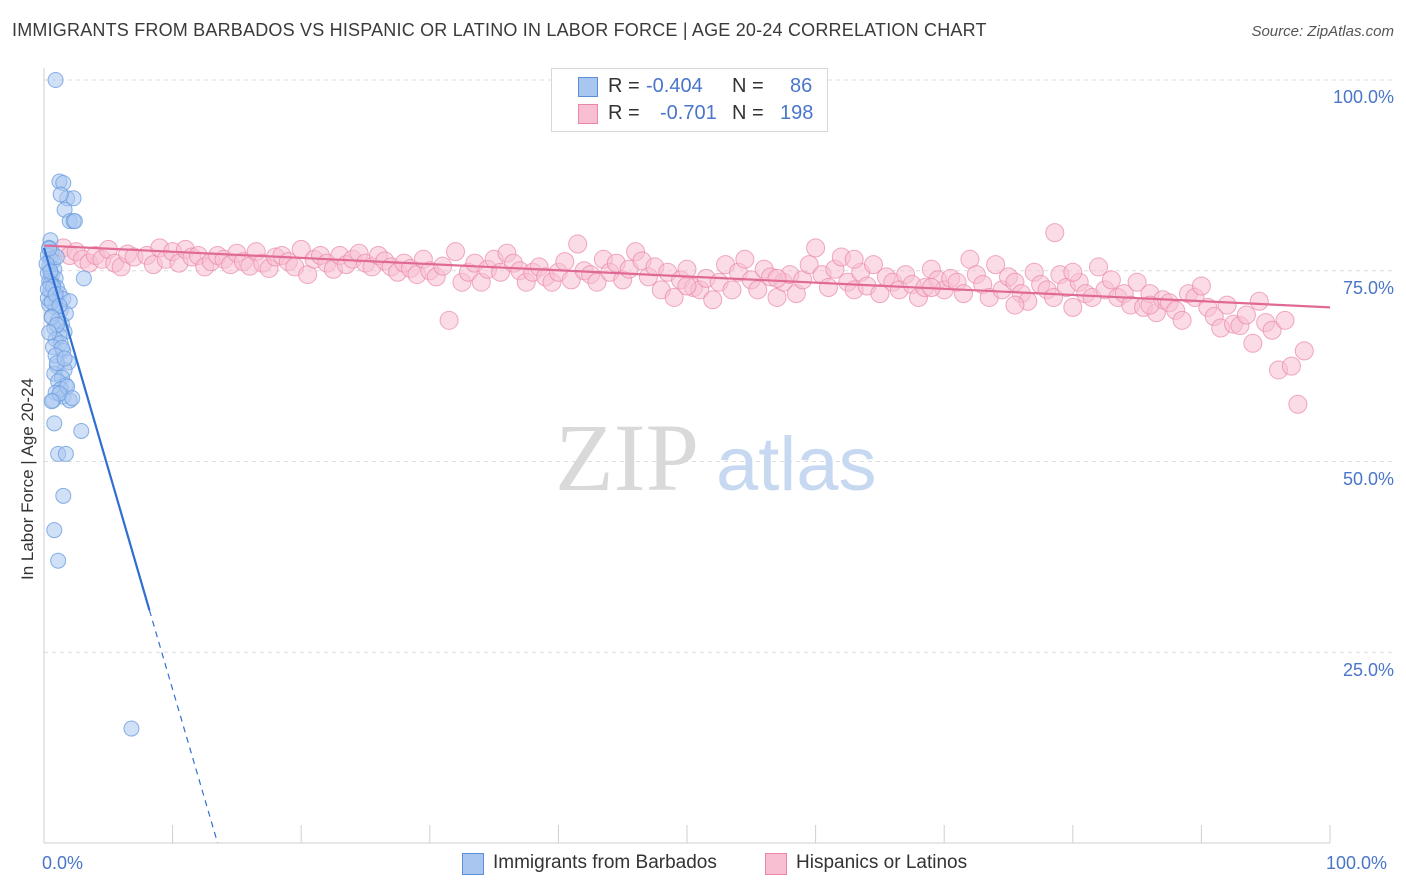 The width and height of the screenshot is (1406, 892). Describe the element at coordinates (689, 100) in the screenshot. I see `legend: R = -0.404 N = 86 R = -0.701 N = 198` at that location.